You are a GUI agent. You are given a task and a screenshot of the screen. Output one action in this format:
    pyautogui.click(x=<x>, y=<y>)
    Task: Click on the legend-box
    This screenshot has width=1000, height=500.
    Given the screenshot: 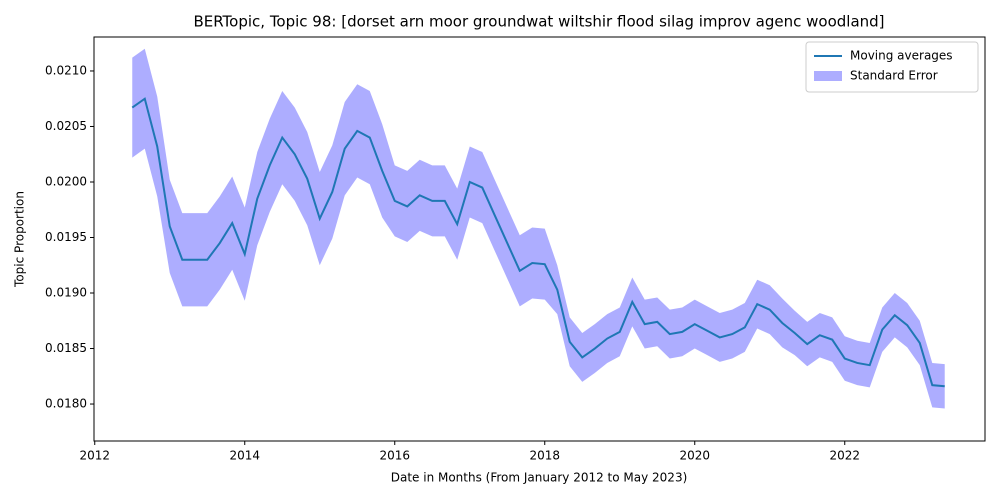 What is the action you would take?
    pyautogui.click(x=892, y=67)
    